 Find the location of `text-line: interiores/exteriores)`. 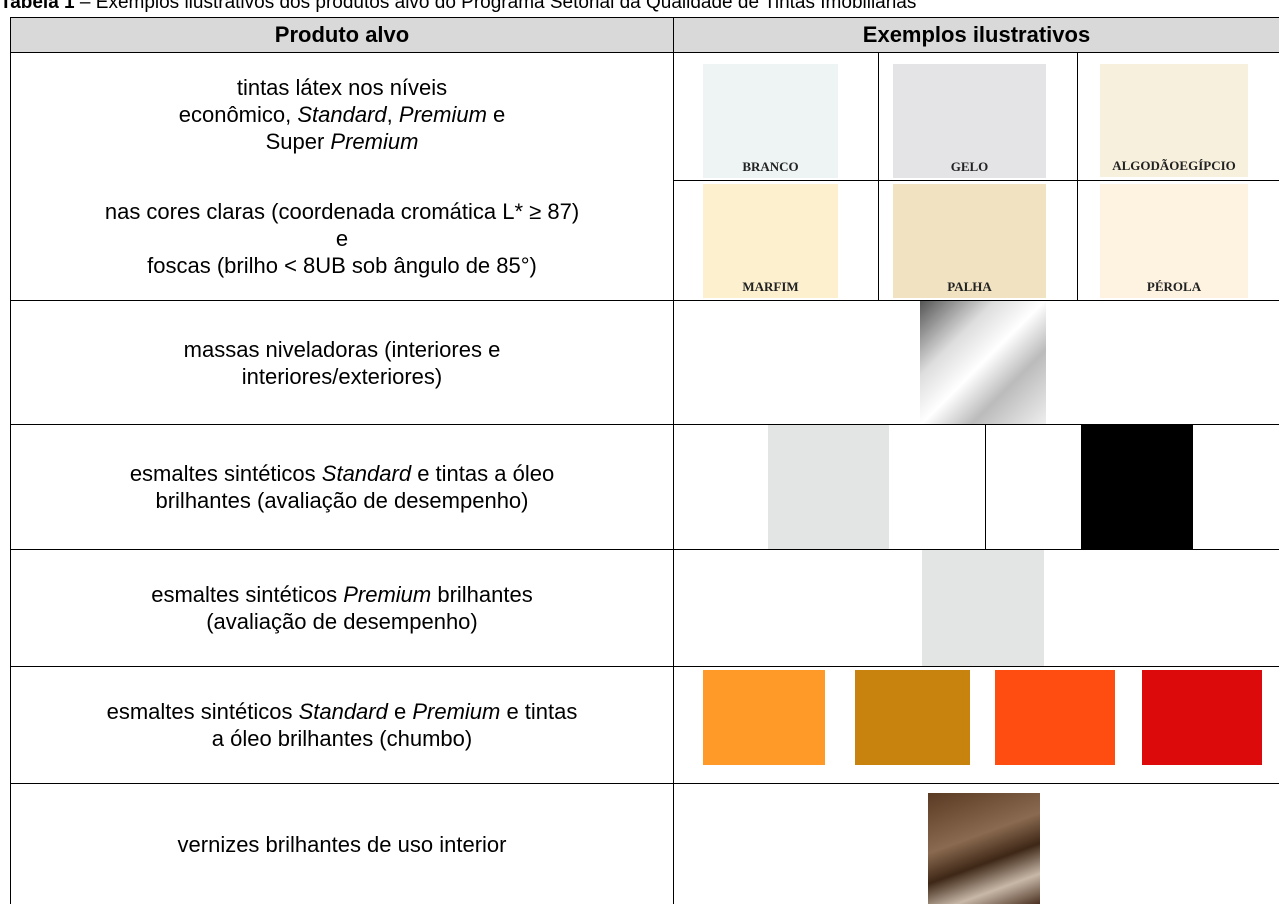

text-line: interiores/exteriores) is located at coordinates (342, 376).